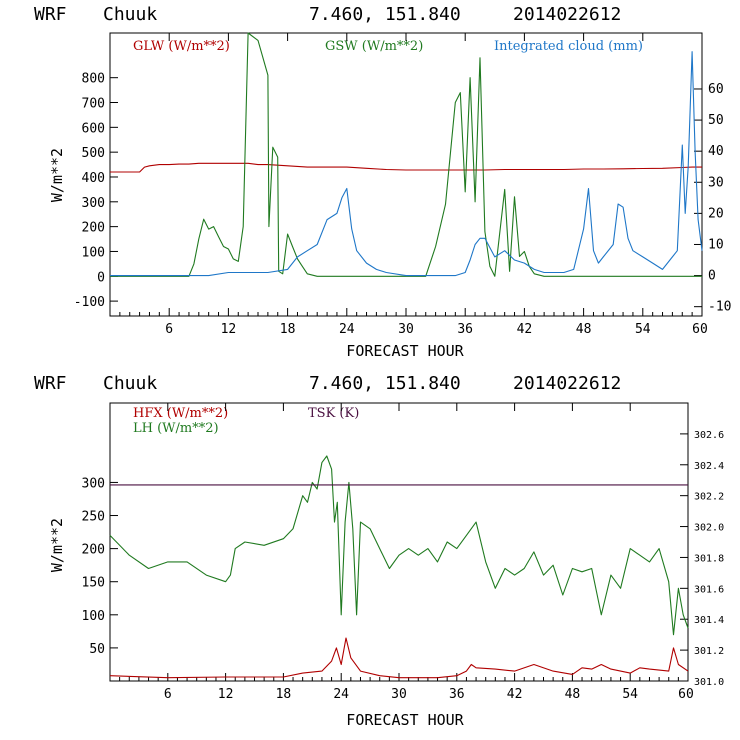  I want to click on panel2-ytick-right-label: 302.6, so click(709, 435).